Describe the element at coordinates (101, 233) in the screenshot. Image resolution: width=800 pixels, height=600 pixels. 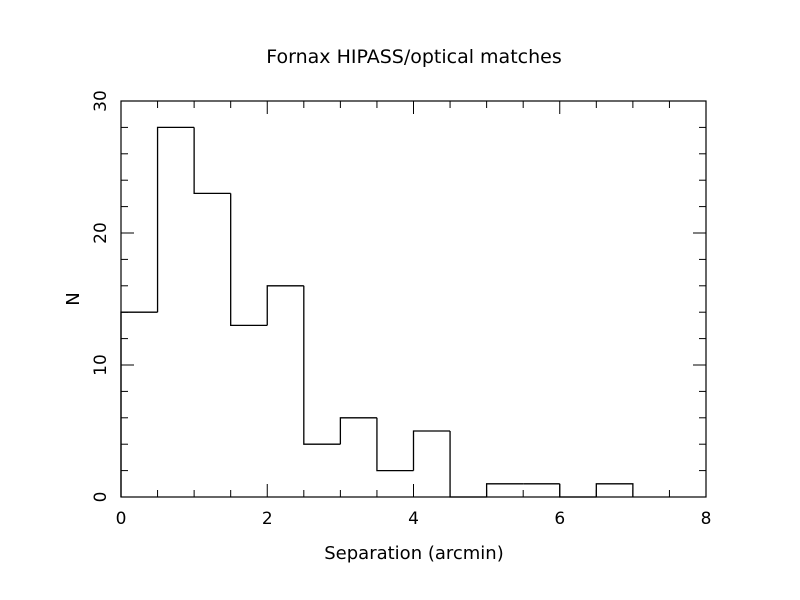
I see `y-tick-label: 20` at that location.